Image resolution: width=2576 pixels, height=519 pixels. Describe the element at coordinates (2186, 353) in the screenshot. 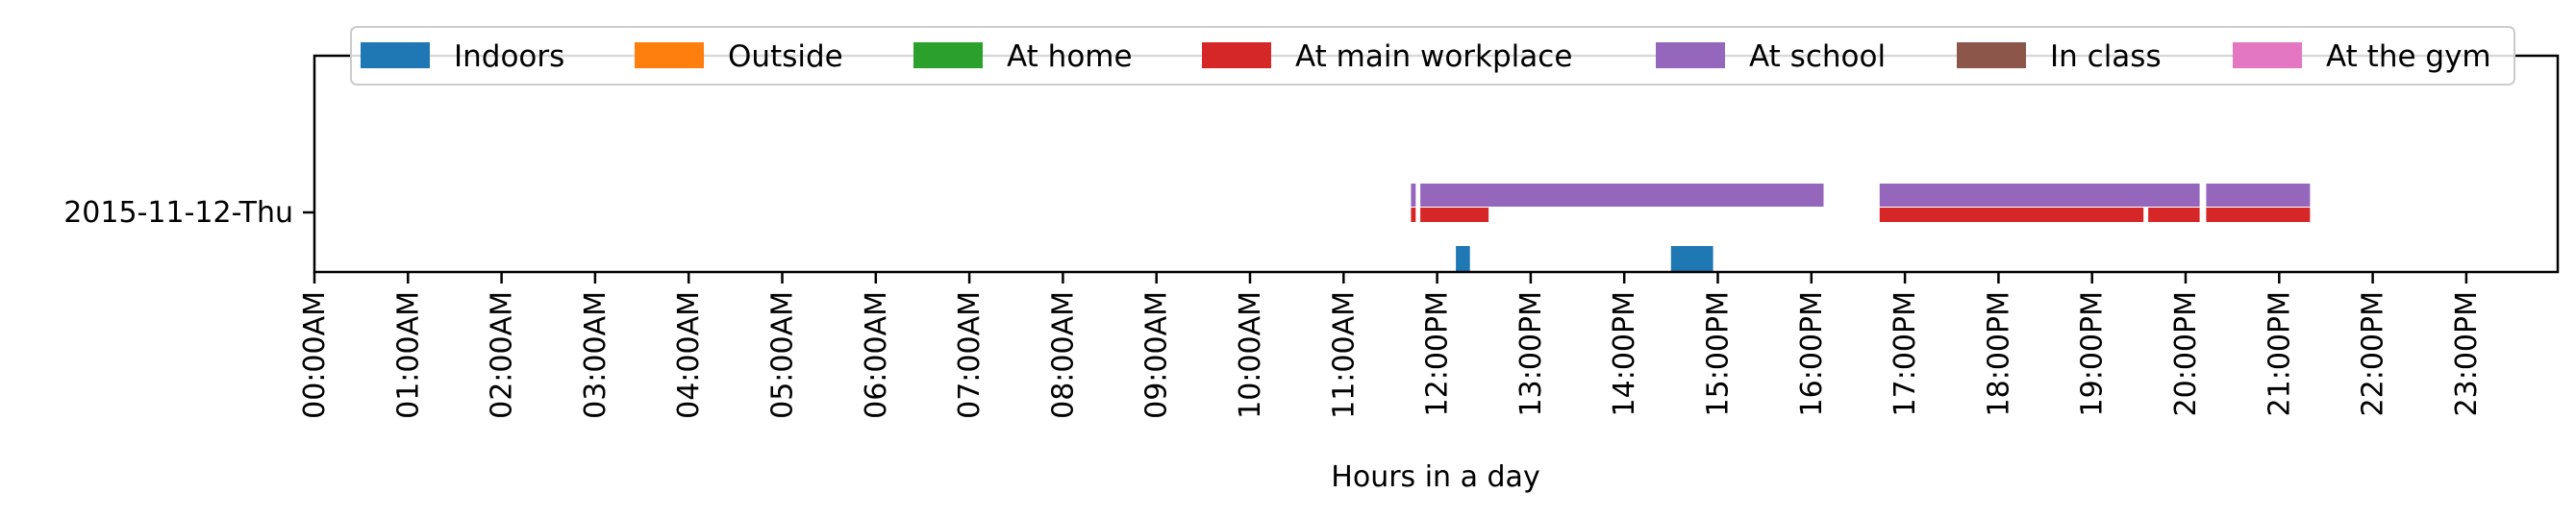

I see `x-tick-label: 20:00PM` at that location.